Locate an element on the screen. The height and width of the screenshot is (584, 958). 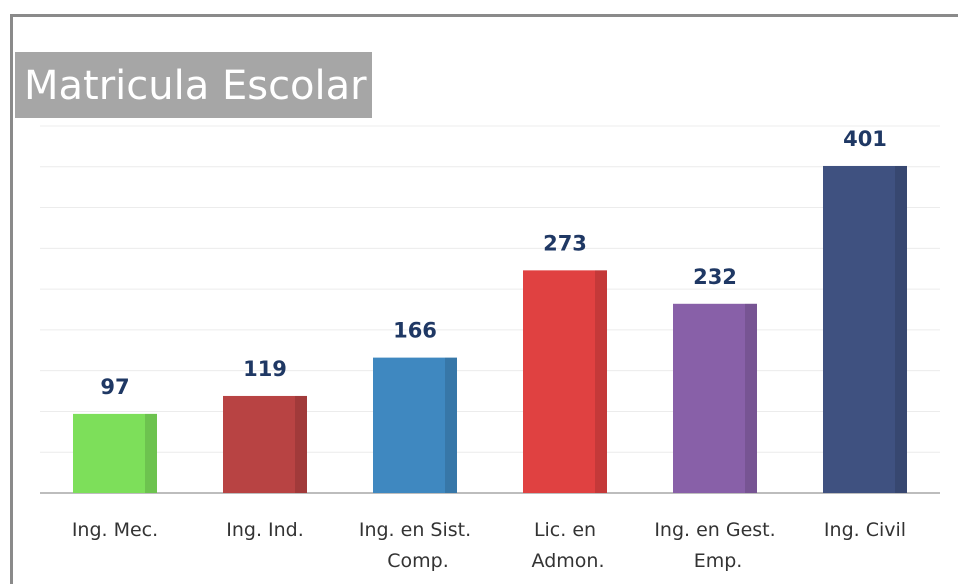
value-label: 119 is located at coordinates (265, 369).